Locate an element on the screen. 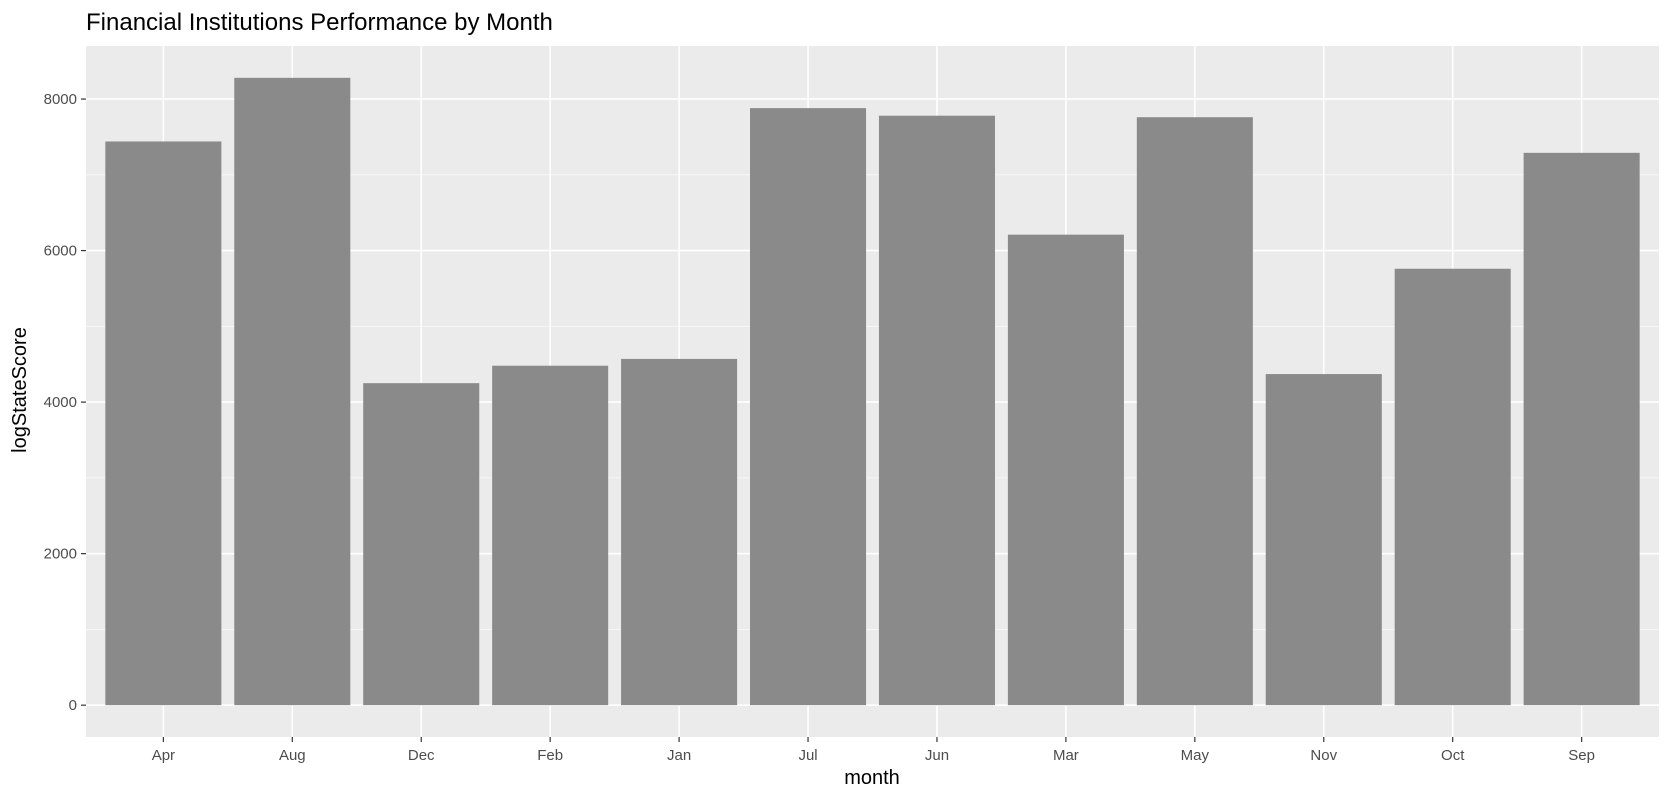 The image size is (1670, 800). x-tick-label: Aug is located at coordinates (292, 755).